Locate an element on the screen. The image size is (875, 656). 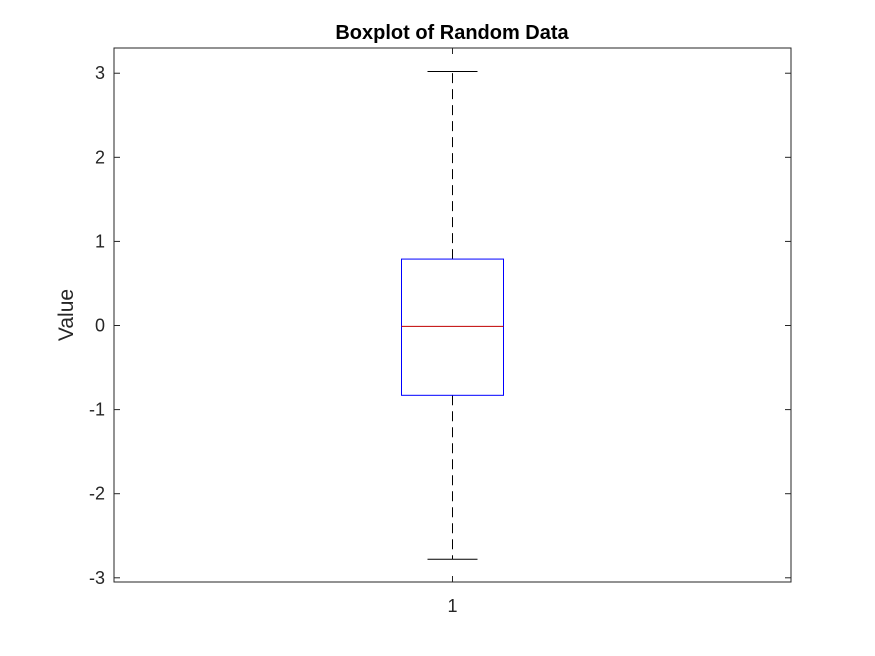
box-iqr is located at coordinates (452, 327).